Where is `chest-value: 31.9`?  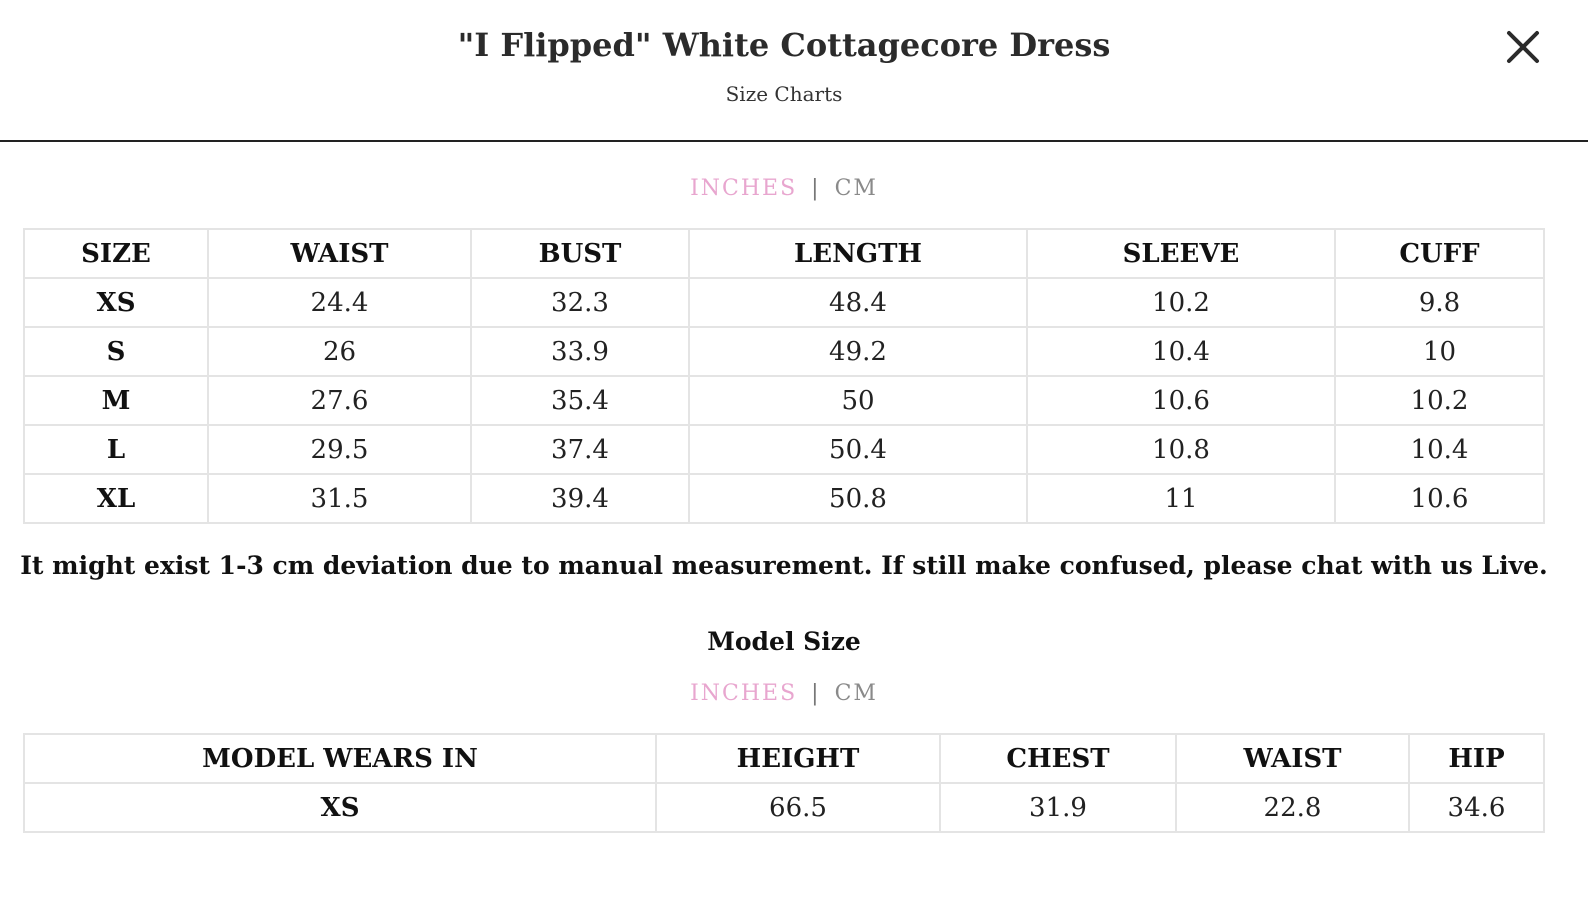
chest-value: 31.9 is located at coordinates (1058, 807).